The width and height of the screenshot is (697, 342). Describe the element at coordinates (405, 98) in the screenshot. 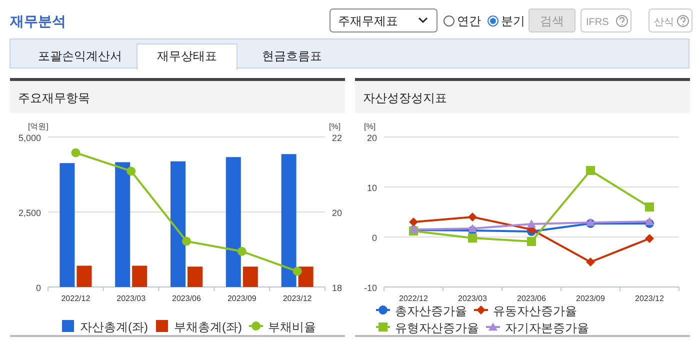

I see `chart-title: 자산성장성지표` at that location.